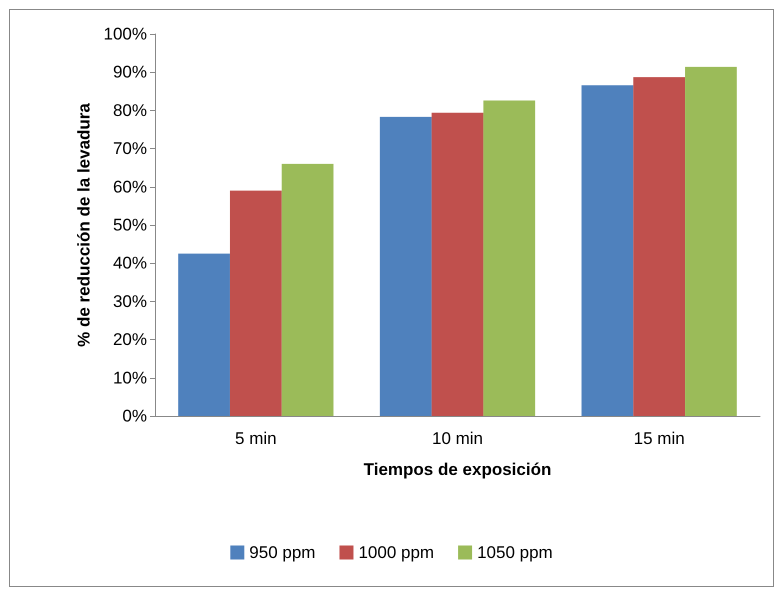 This screenshot has height=594, width=783. What do you see at coordinates (129, 72) in the screenshot?
I see `y-tick-label: 90%` at bounding box center [129, 72].